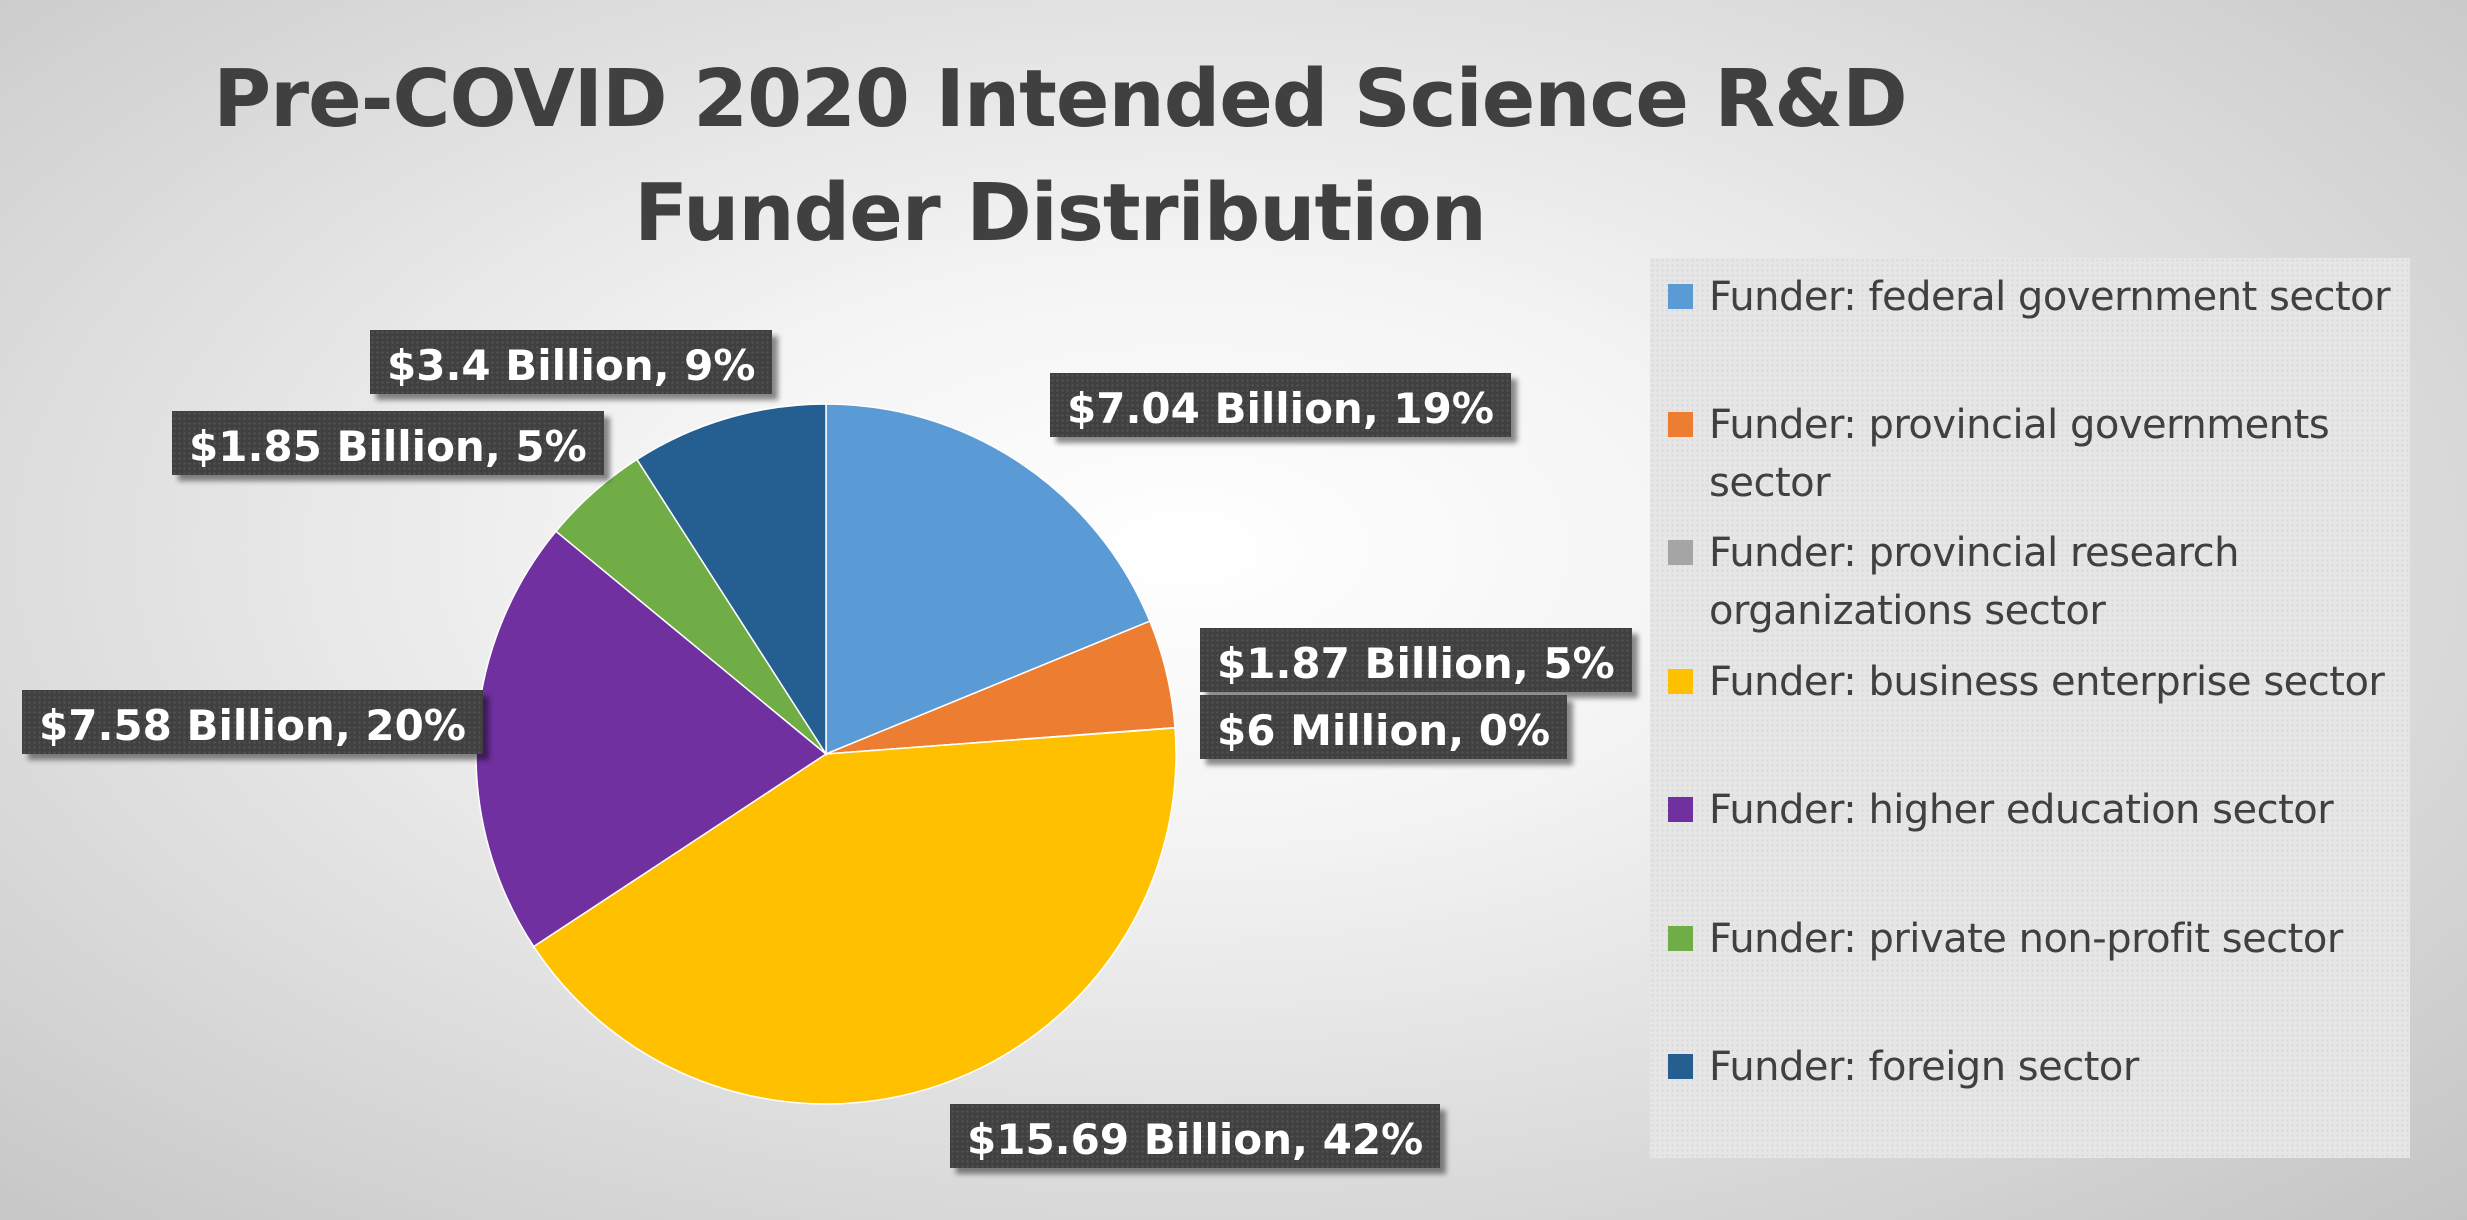  Describe the element at coordinates (1680, 1066) in the screenshot. I see `legend-swatch-foreign` at that location.